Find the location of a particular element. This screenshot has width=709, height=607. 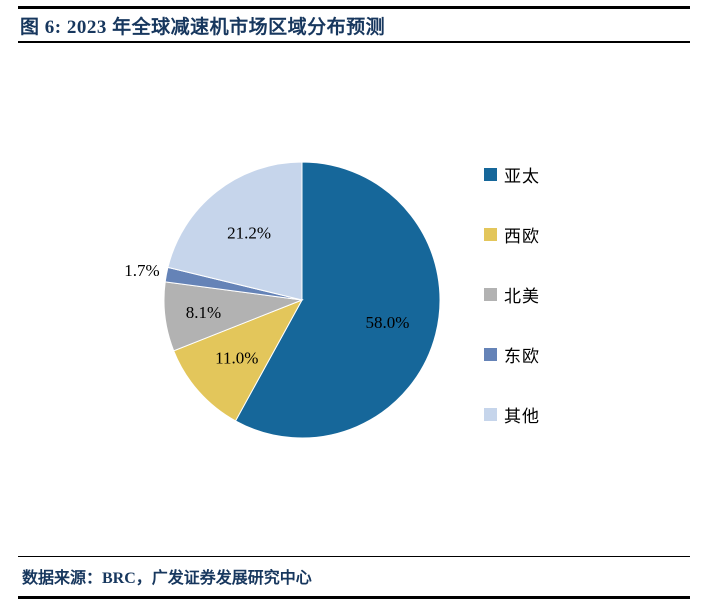

figure-source: 数据来源：BRC，广发证券发展研究中心 is located at coordinates (167, 578).